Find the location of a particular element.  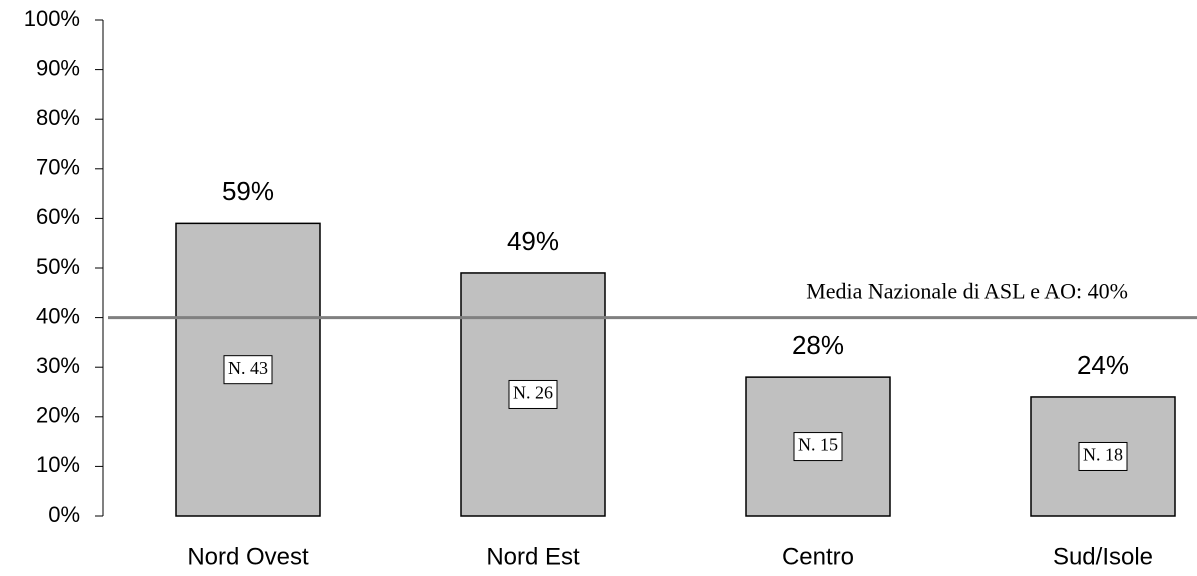

count-label: N. 26 is located at coordinates (533, 393).